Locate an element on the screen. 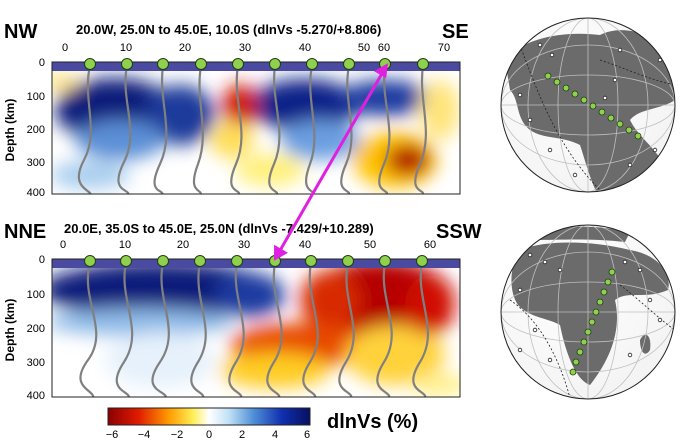  colorbar-tick: −4 is located at coordinates (144, 435).